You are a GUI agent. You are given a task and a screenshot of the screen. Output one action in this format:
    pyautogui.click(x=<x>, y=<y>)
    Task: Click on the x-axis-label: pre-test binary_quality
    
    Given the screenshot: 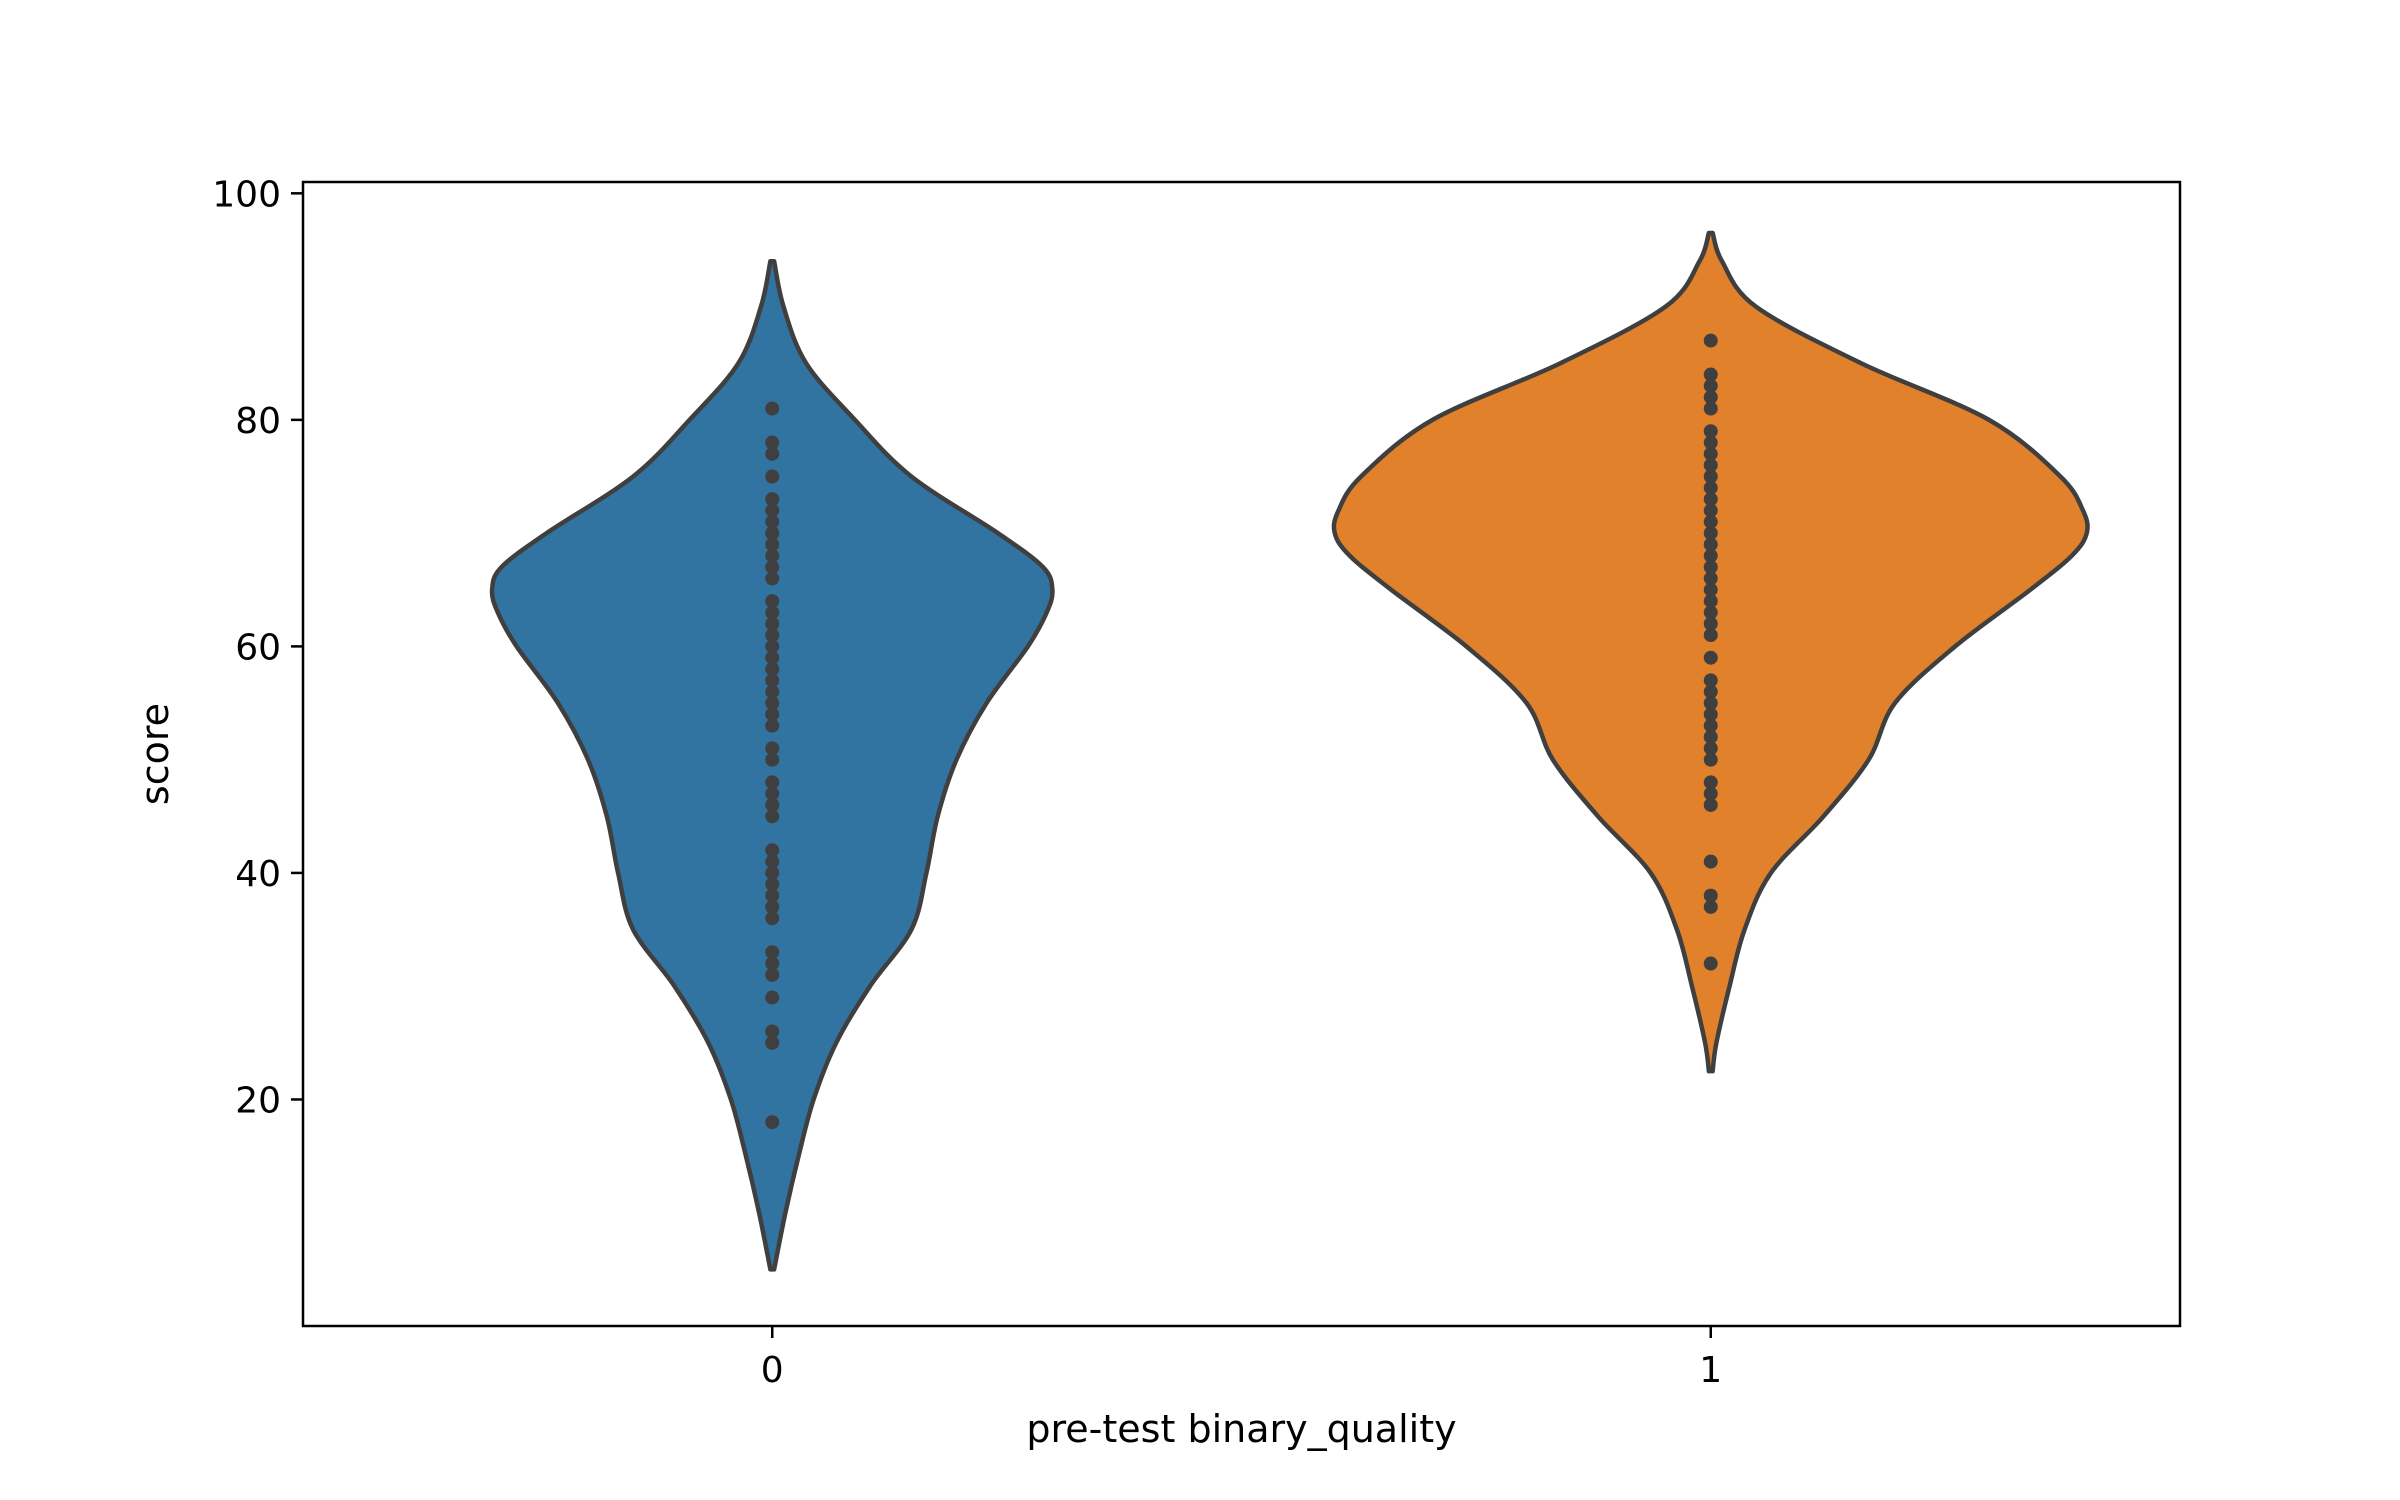 What is the action you would take?
    pyautogui.click(x=1241, y=1429)
    